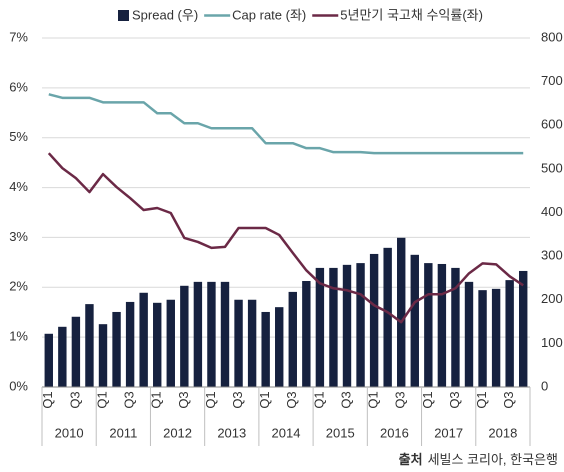 This screenshot has height=472, width=564. What do you see at coordinates (552, 80) in the screenshot?
I see `y2-tick-label: 700` at bounding box center [552, 80].